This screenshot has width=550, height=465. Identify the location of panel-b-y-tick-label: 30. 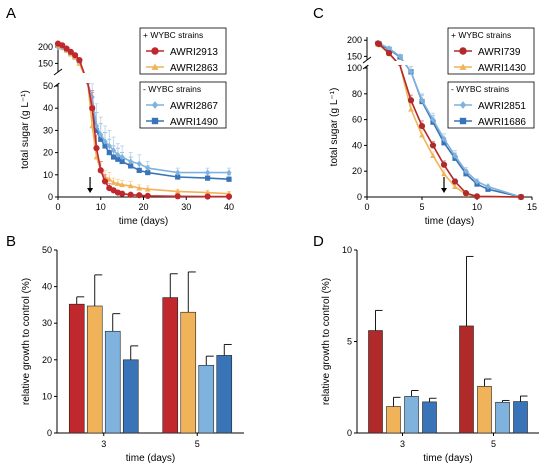
(47, 323).